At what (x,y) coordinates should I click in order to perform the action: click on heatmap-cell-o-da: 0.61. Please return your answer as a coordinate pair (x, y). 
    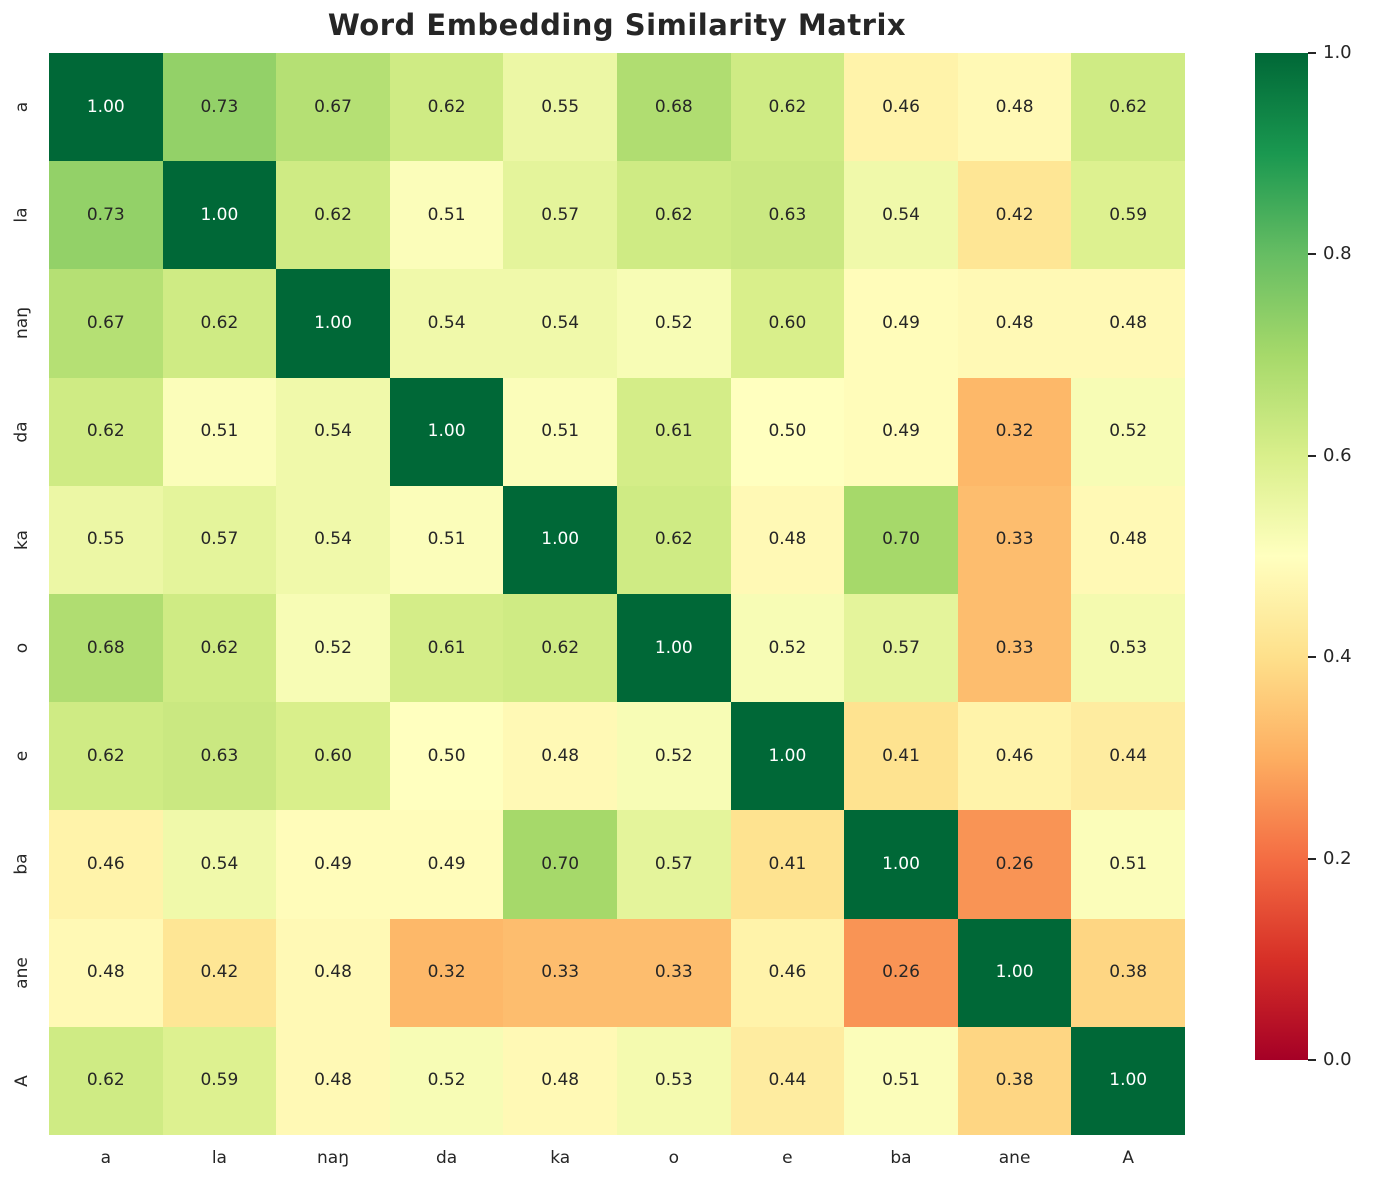
    Looking at the image, I should click on (446, 648).